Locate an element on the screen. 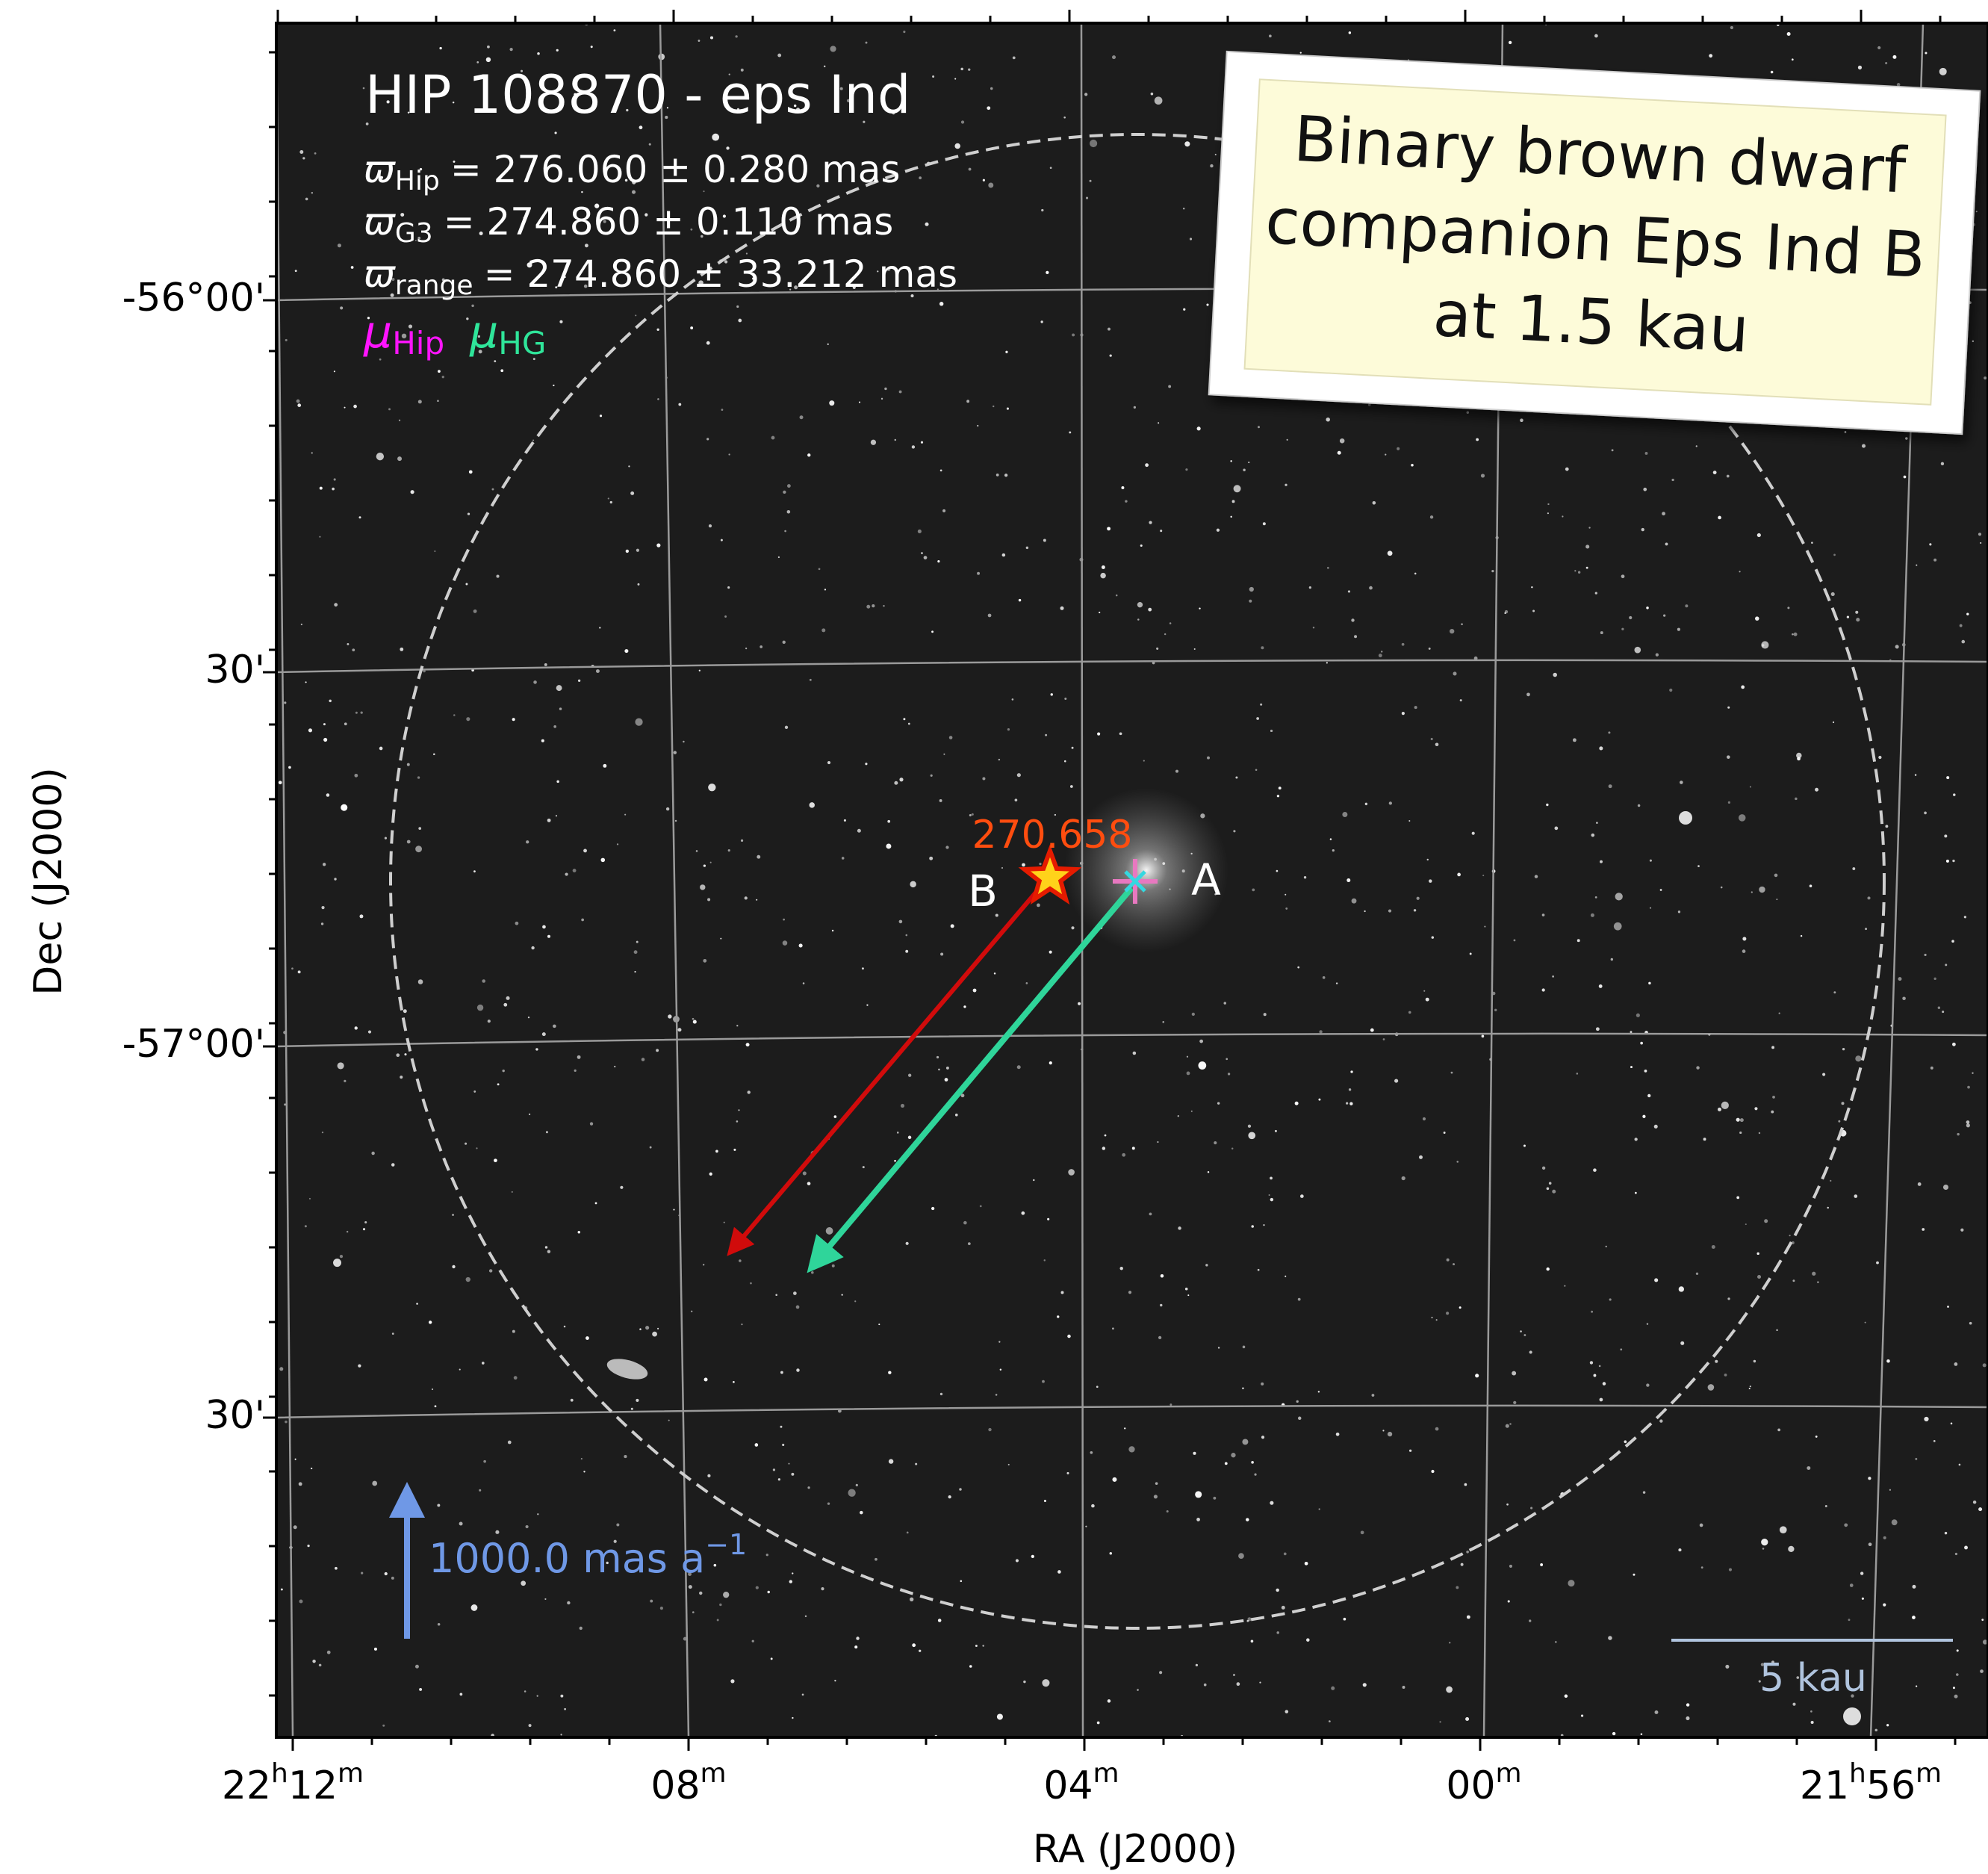 The image size is (1988, 1874). y-ticks: -56°00' 30' -57°00' 30' is located at coordinates (194, 857).